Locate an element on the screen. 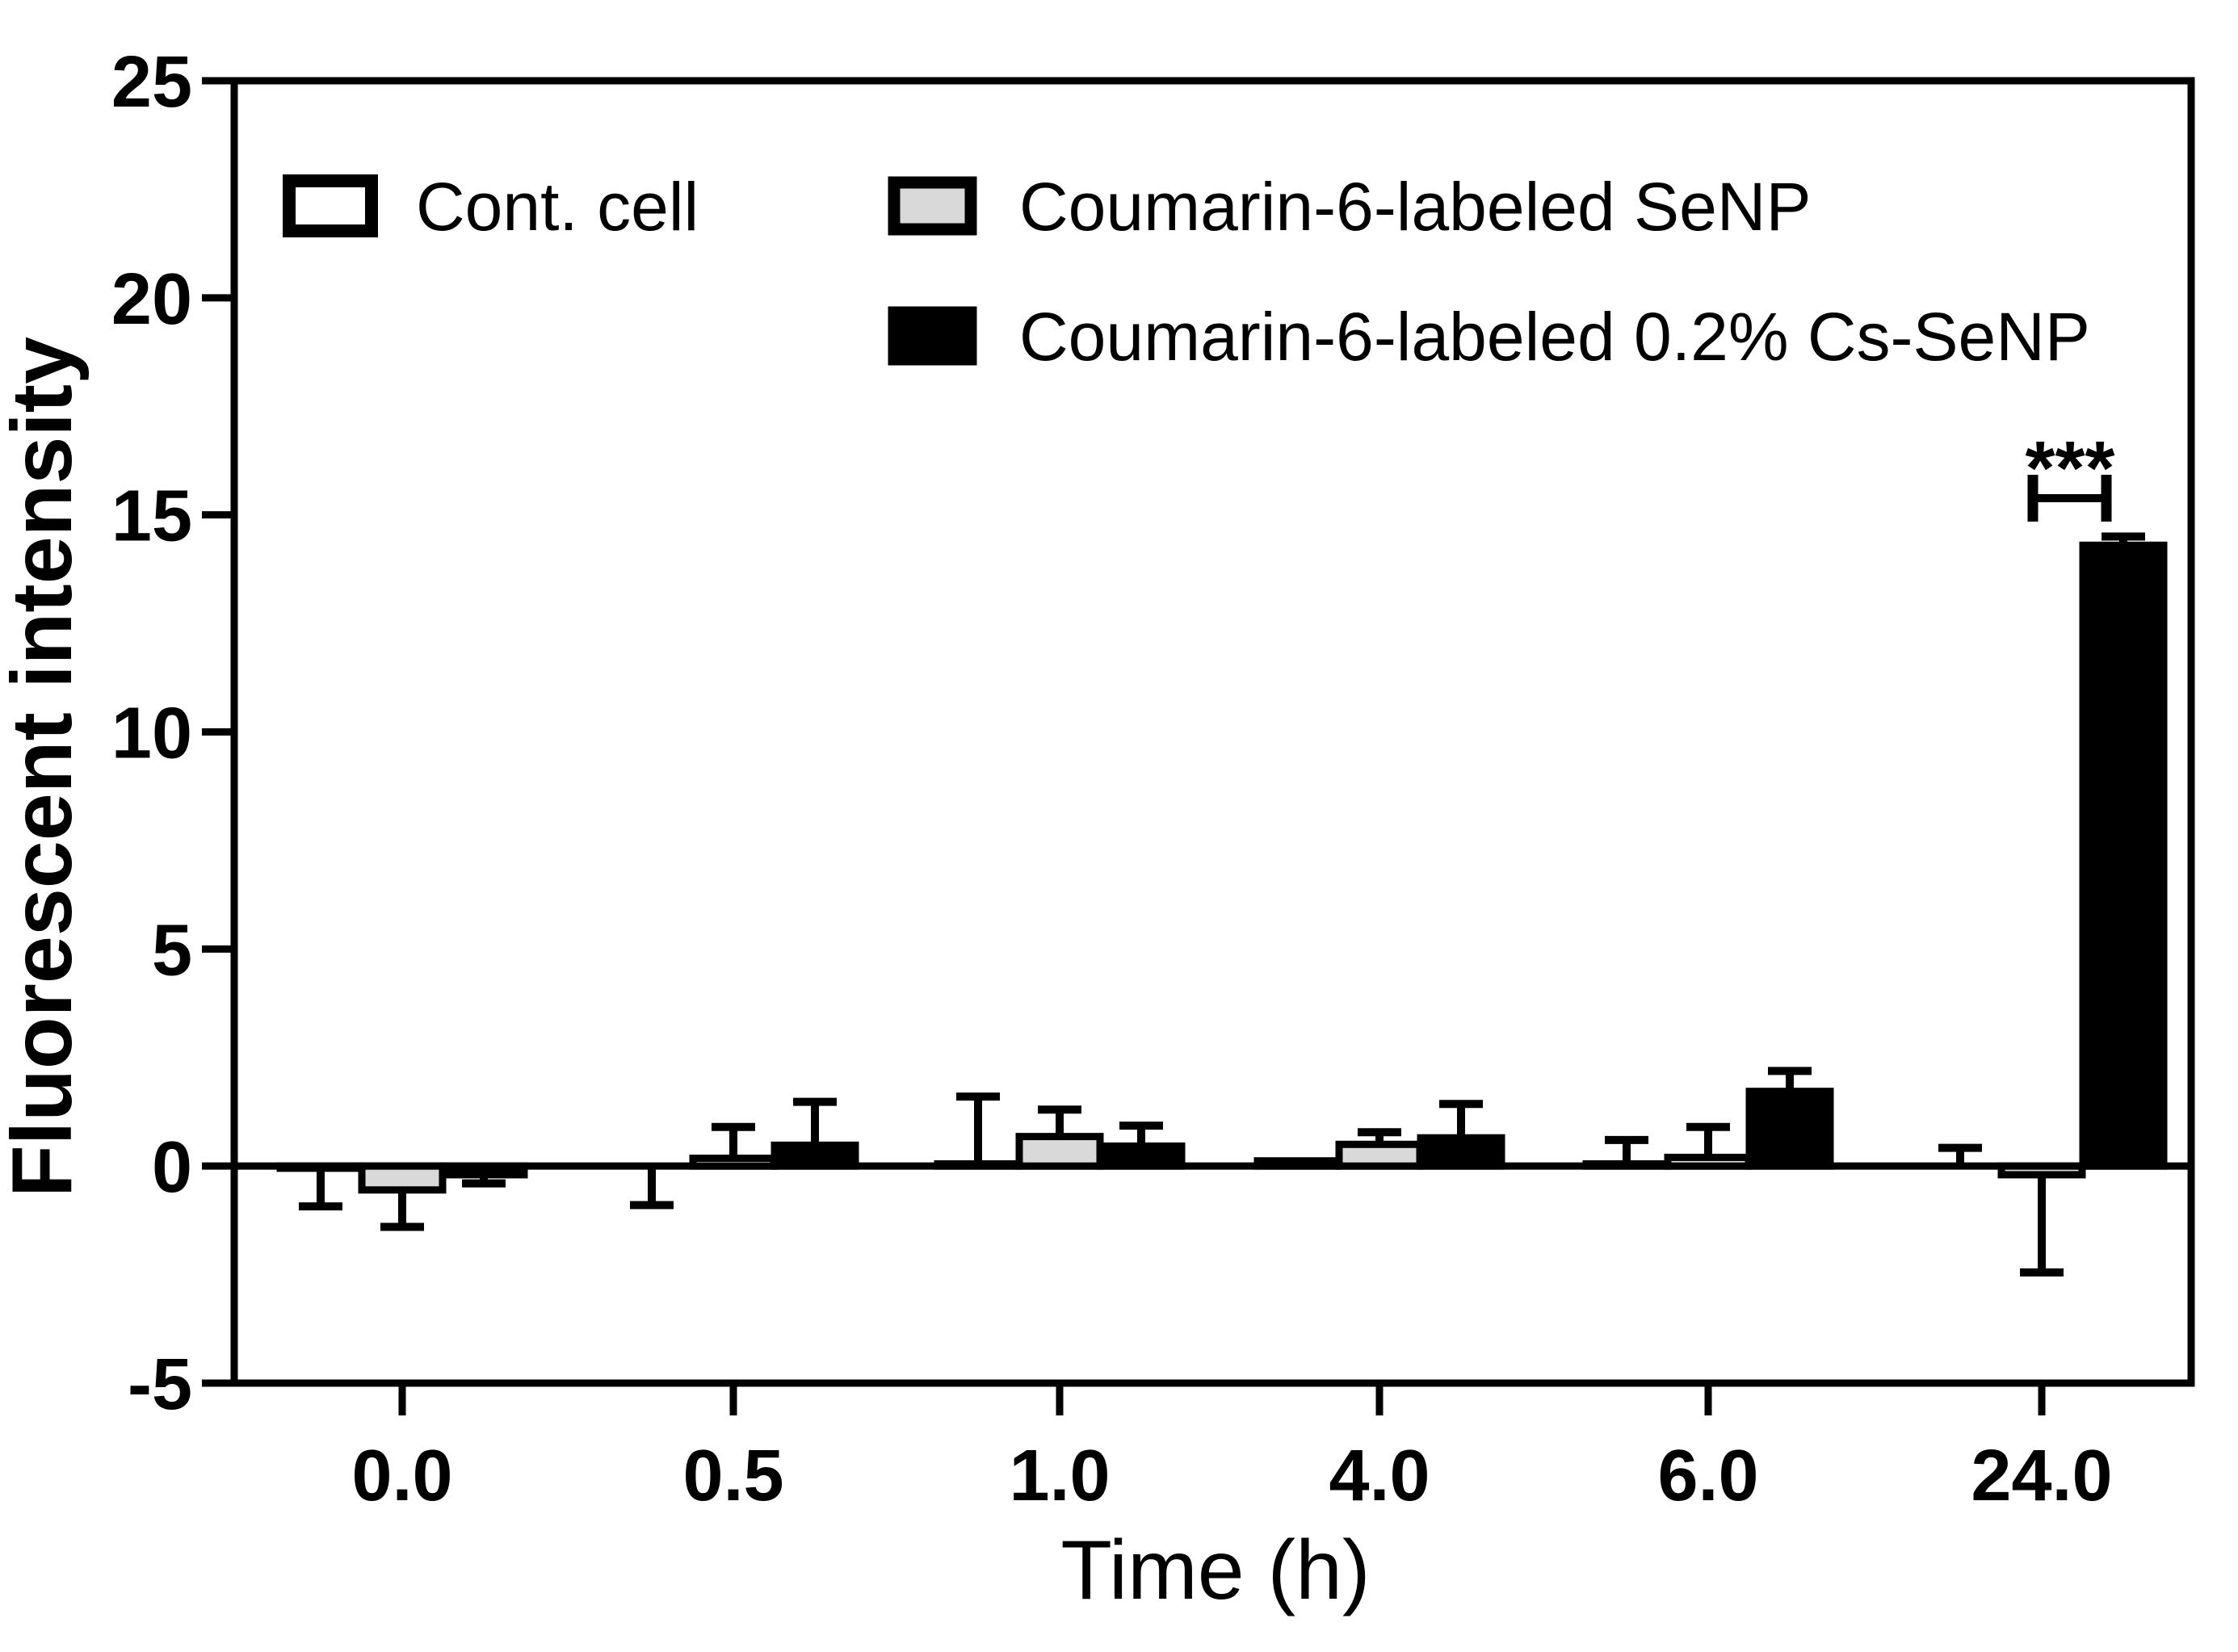 Image resolution: width=2238 pixels, height=1652 pixels. legend-label: Coumarin-6-labeled 0.2% Cs-SeNP is located at coordinates (1554, 337).